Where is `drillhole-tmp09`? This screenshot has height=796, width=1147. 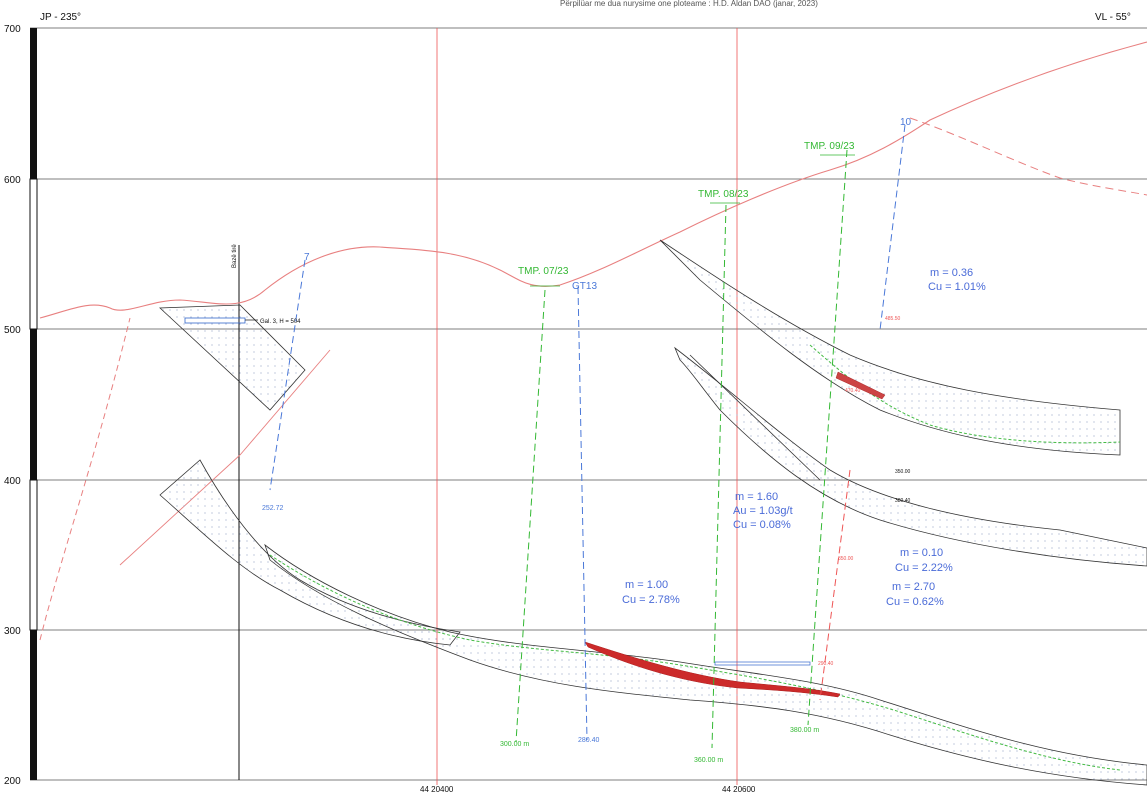 drillhole-tmp09 is located at coordinates (827, 437).